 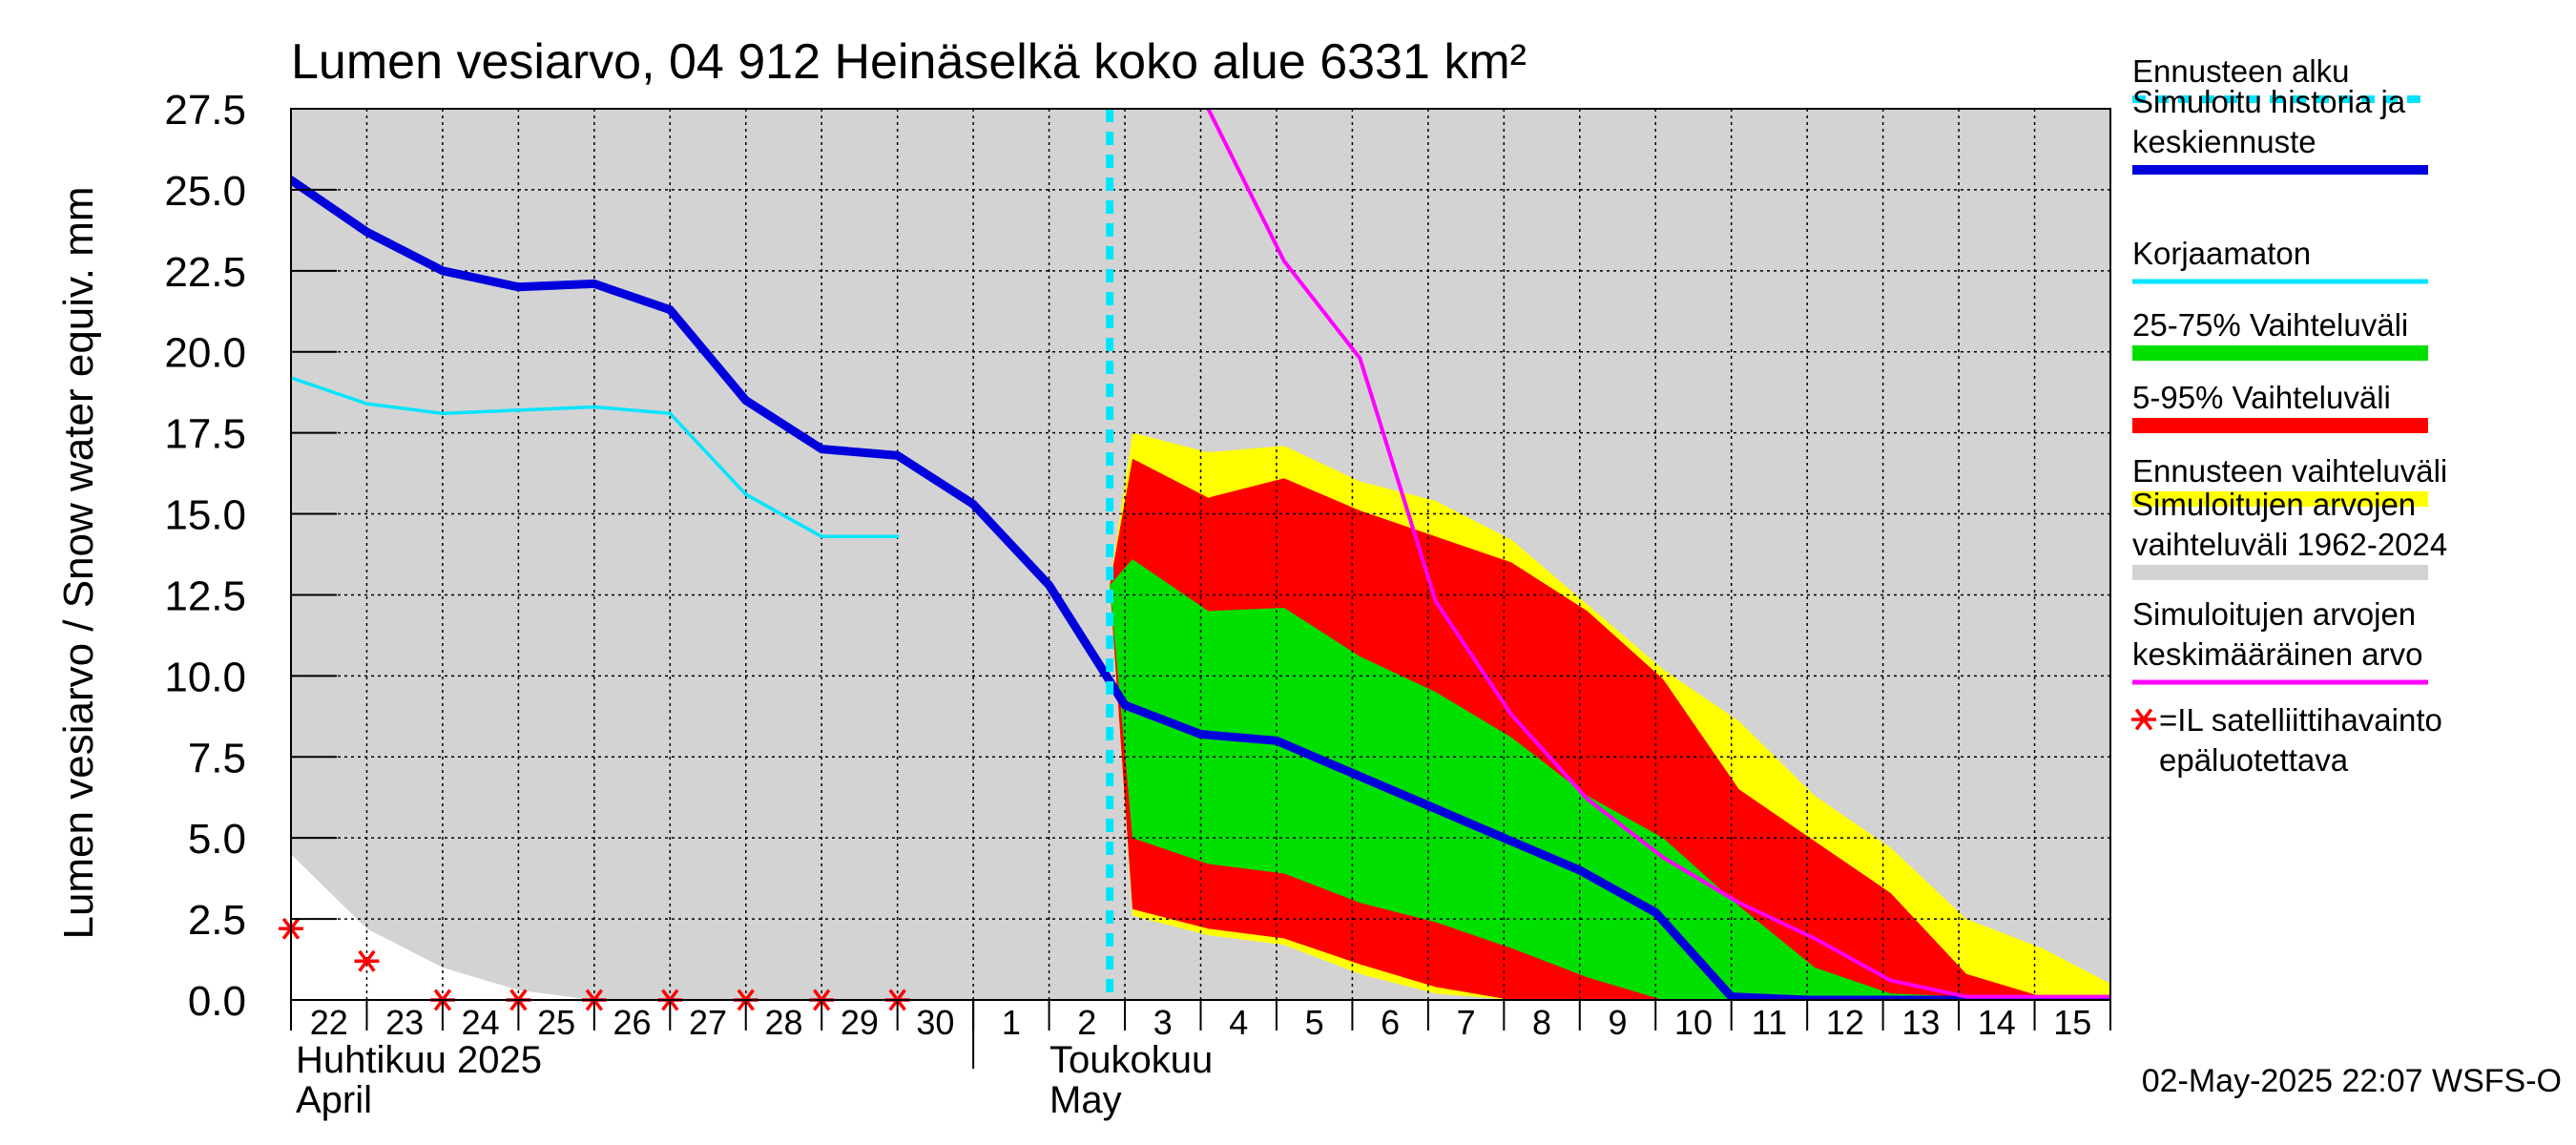 What do you see at coordinates (367, 961) in the screenshot?
I see `satellite-point` at bounding box center [367, 961].